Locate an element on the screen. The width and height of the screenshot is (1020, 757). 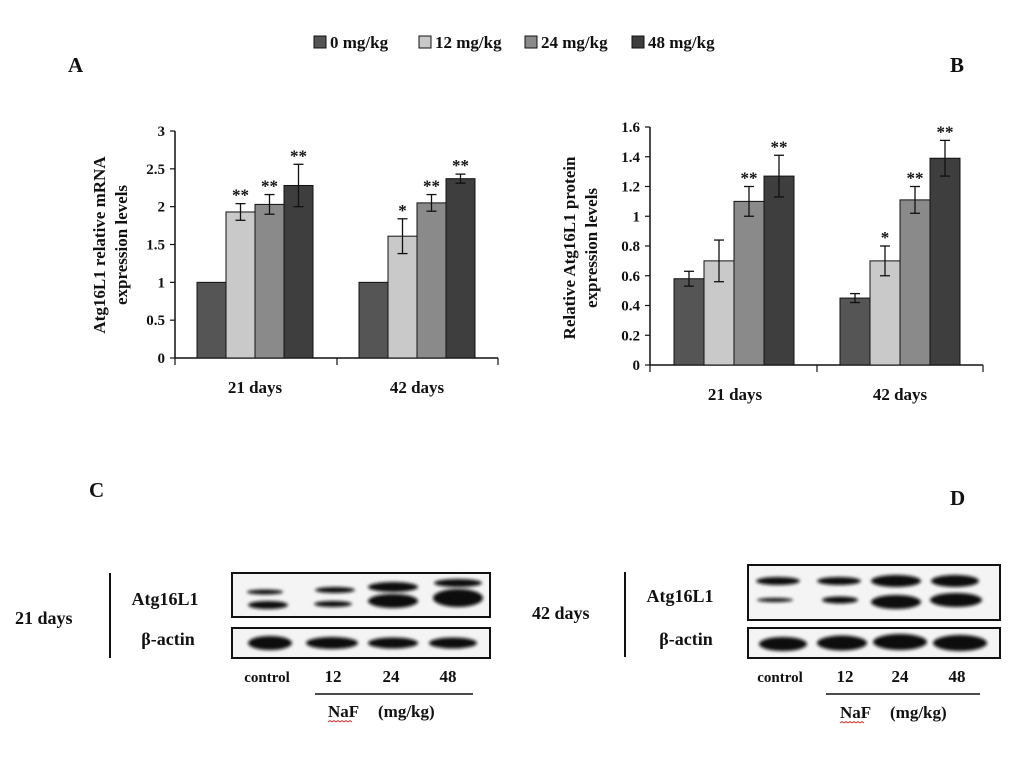
legend-label-12: 12 mg/kg is located at coordinates (468, 42).